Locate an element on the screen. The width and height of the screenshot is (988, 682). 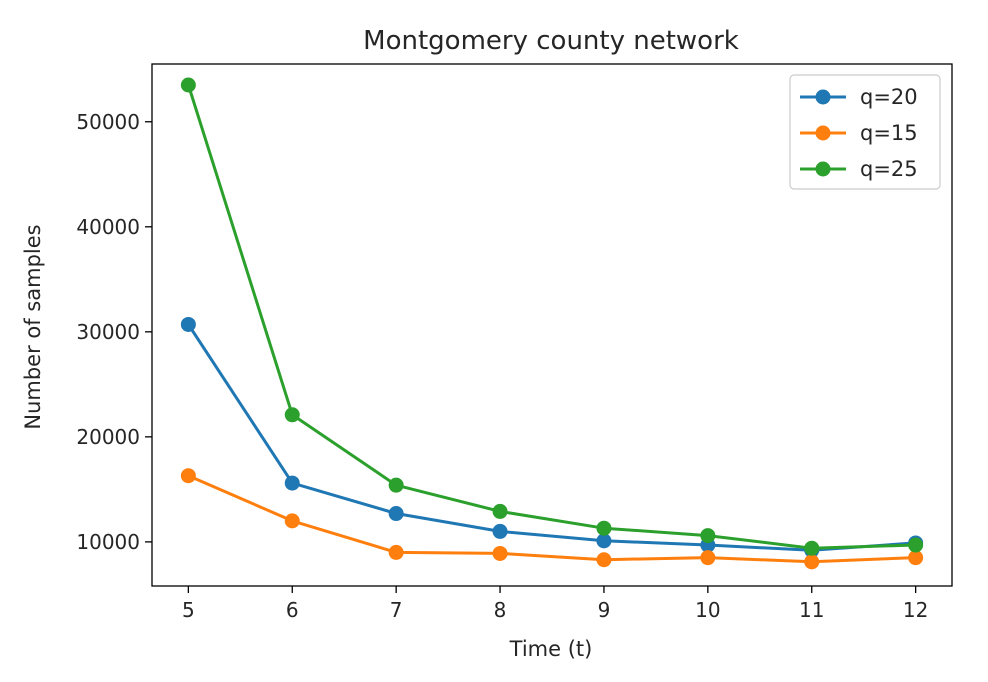
legend-label: q=20 is located at coordinates (889, 97).